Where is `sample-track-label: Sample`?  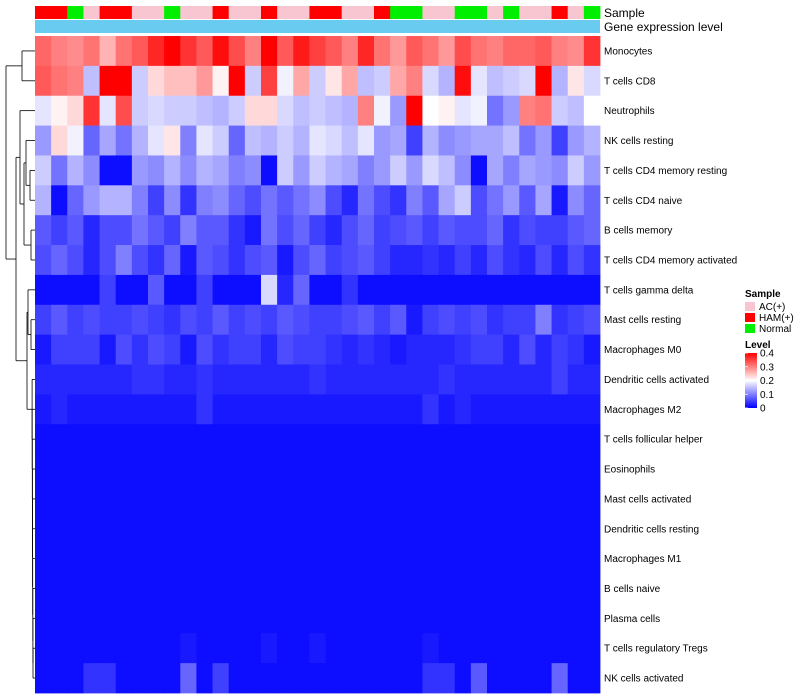
sample-track-label: Sample is located at coordinates (624, 13).